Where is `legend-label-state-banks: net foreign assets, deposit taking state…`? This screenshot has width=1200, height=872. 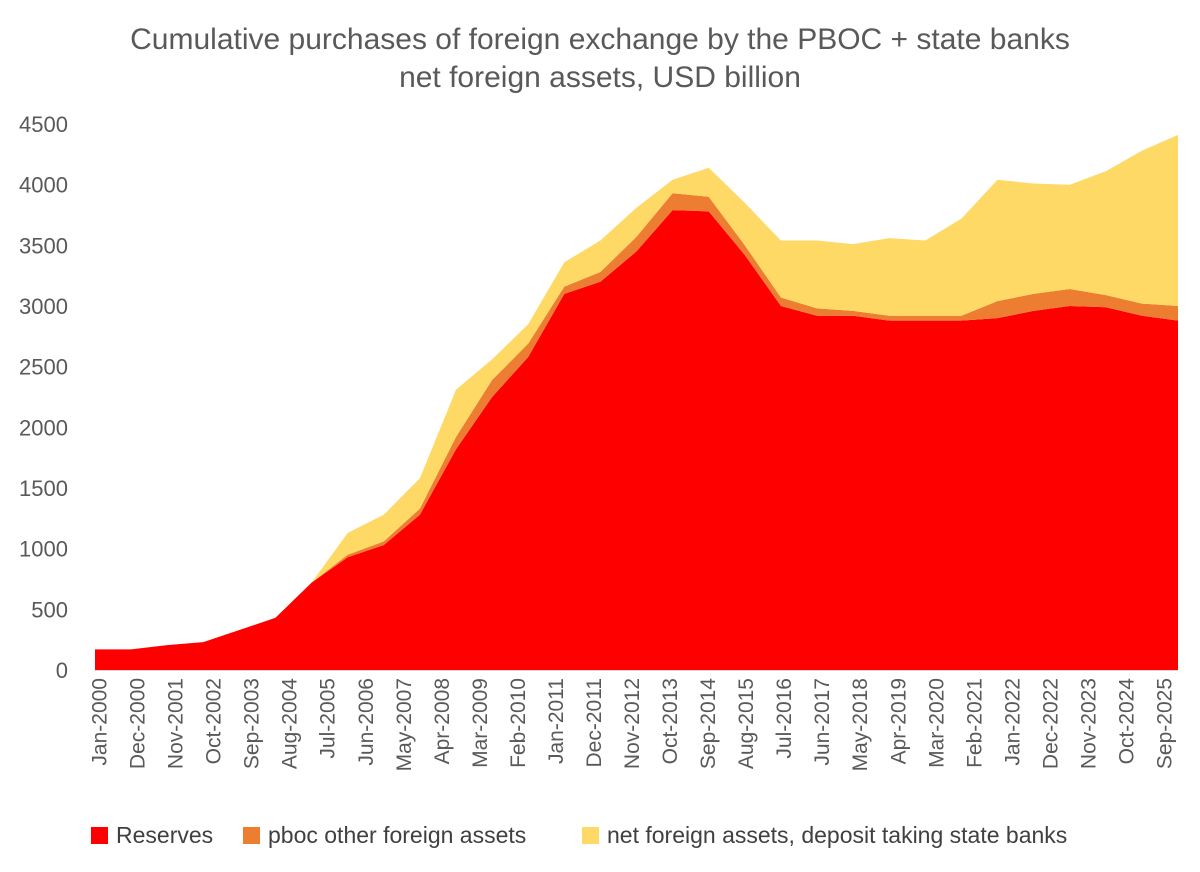
legend-label-state-banks: net foreign assets, deposit taking state… is located at coordinates (837, 835).